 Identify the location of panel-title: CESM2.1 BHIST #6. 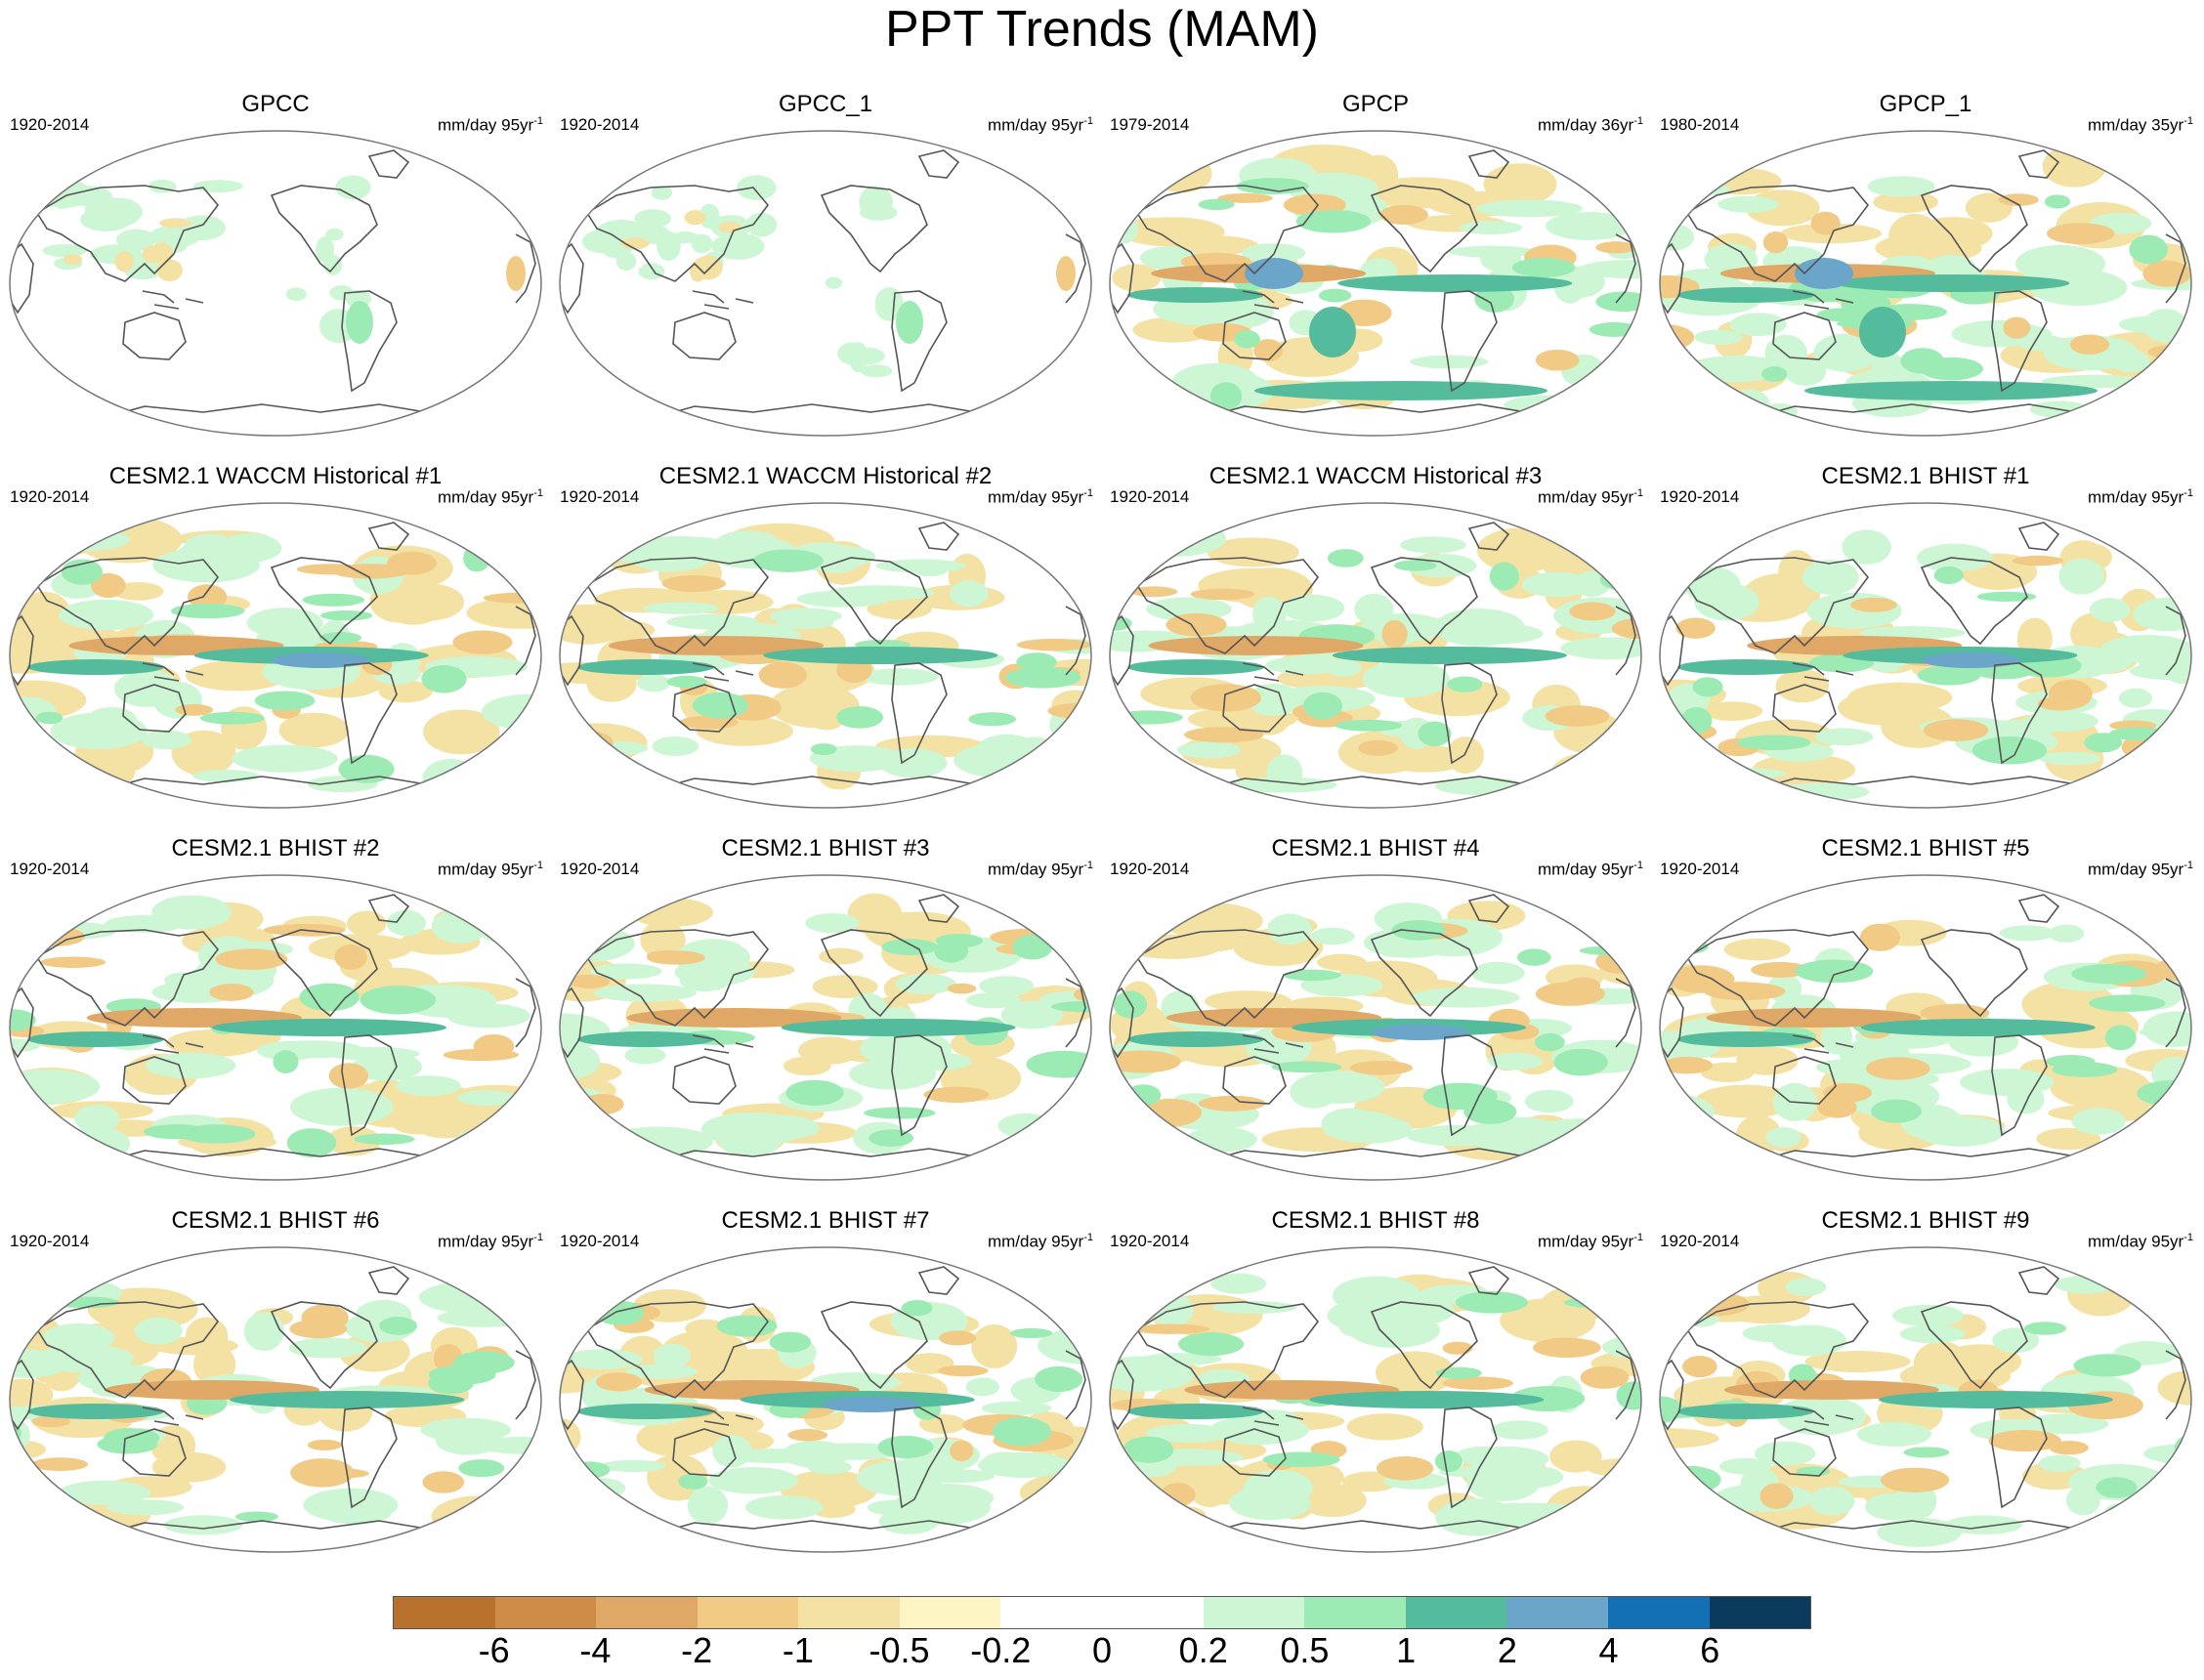
(275, 1220).